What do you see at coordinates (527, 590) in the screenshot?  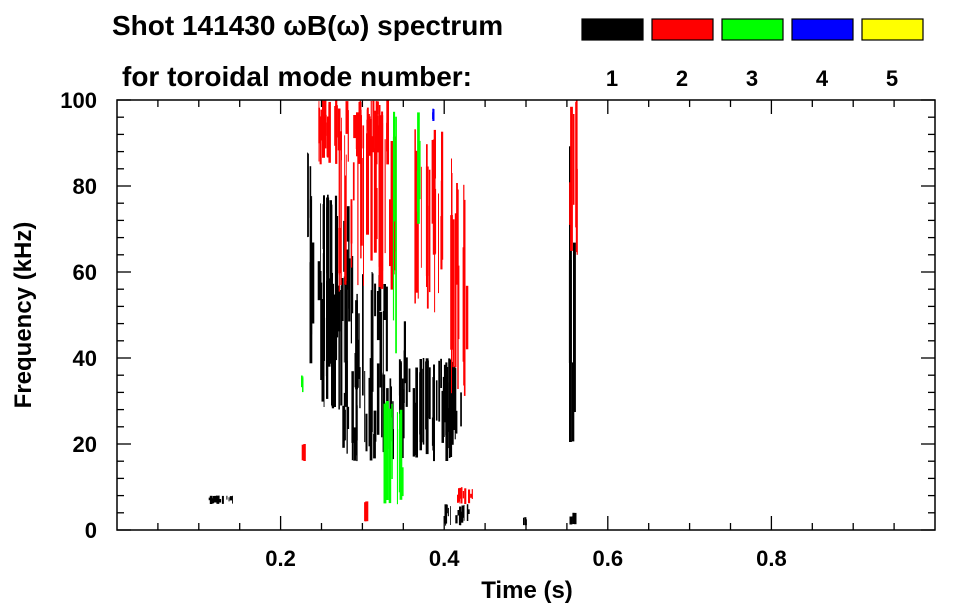 I see `x-axis-label: Time (s)` at bounding box center [527, 590].